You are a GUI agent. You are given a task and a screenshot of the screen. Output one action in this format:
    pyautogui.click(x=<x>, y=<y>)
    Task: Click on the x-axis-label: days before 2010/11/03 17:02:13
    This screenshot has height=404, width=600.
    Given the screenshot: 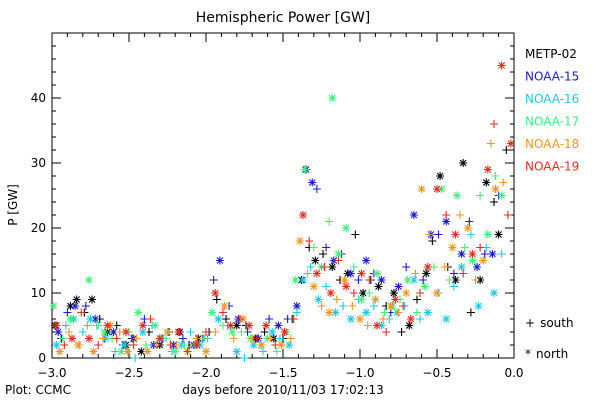 What is the action you would take?
    pyautogui.click(x=282, y=390)
    